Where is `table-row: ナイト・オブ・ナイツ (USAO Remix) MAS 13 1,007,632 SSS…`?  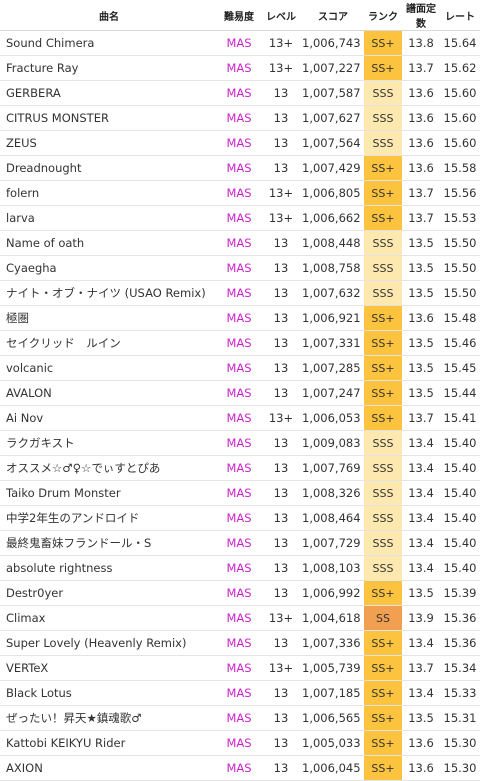 table-row: ナイト・オブ・ナイツ (USAO Remix) MAS 13 1,007,632 SSS… is located at coordinates (240, 293).